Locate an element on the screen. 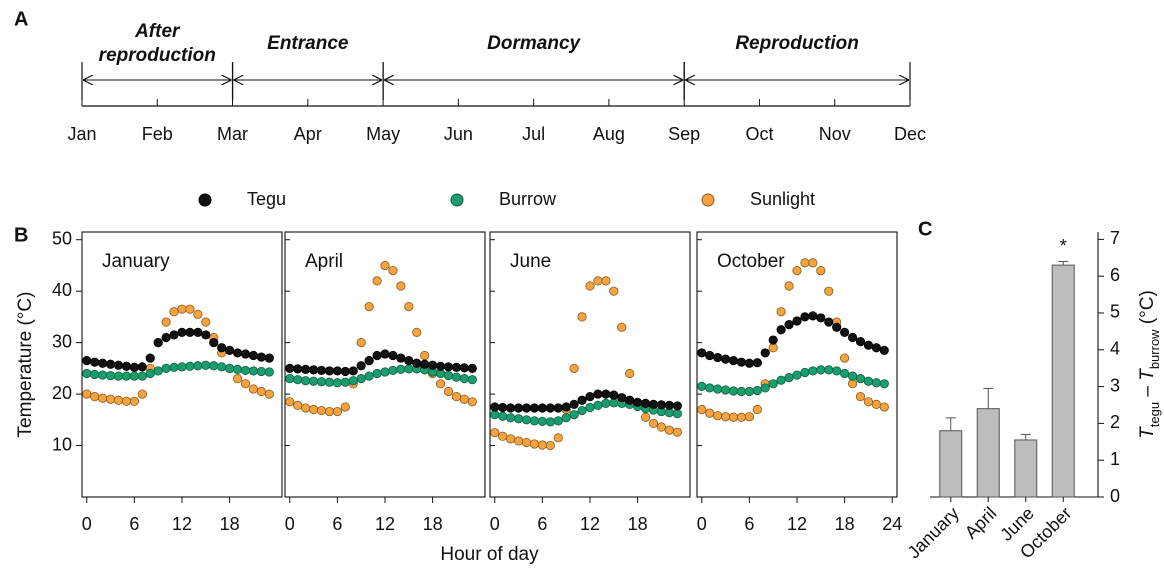  y-tick-label: 30 is located at coordinates (62, 341).